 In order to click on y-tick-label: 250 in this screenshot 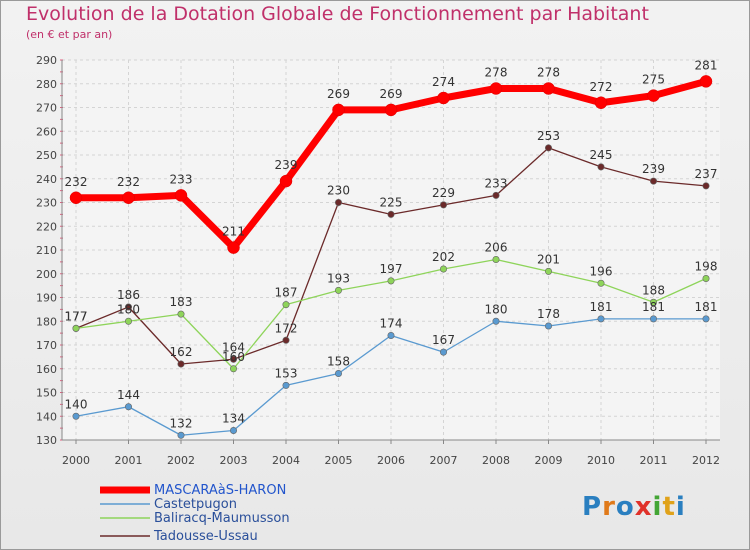, I will do `click(46, 155)`.